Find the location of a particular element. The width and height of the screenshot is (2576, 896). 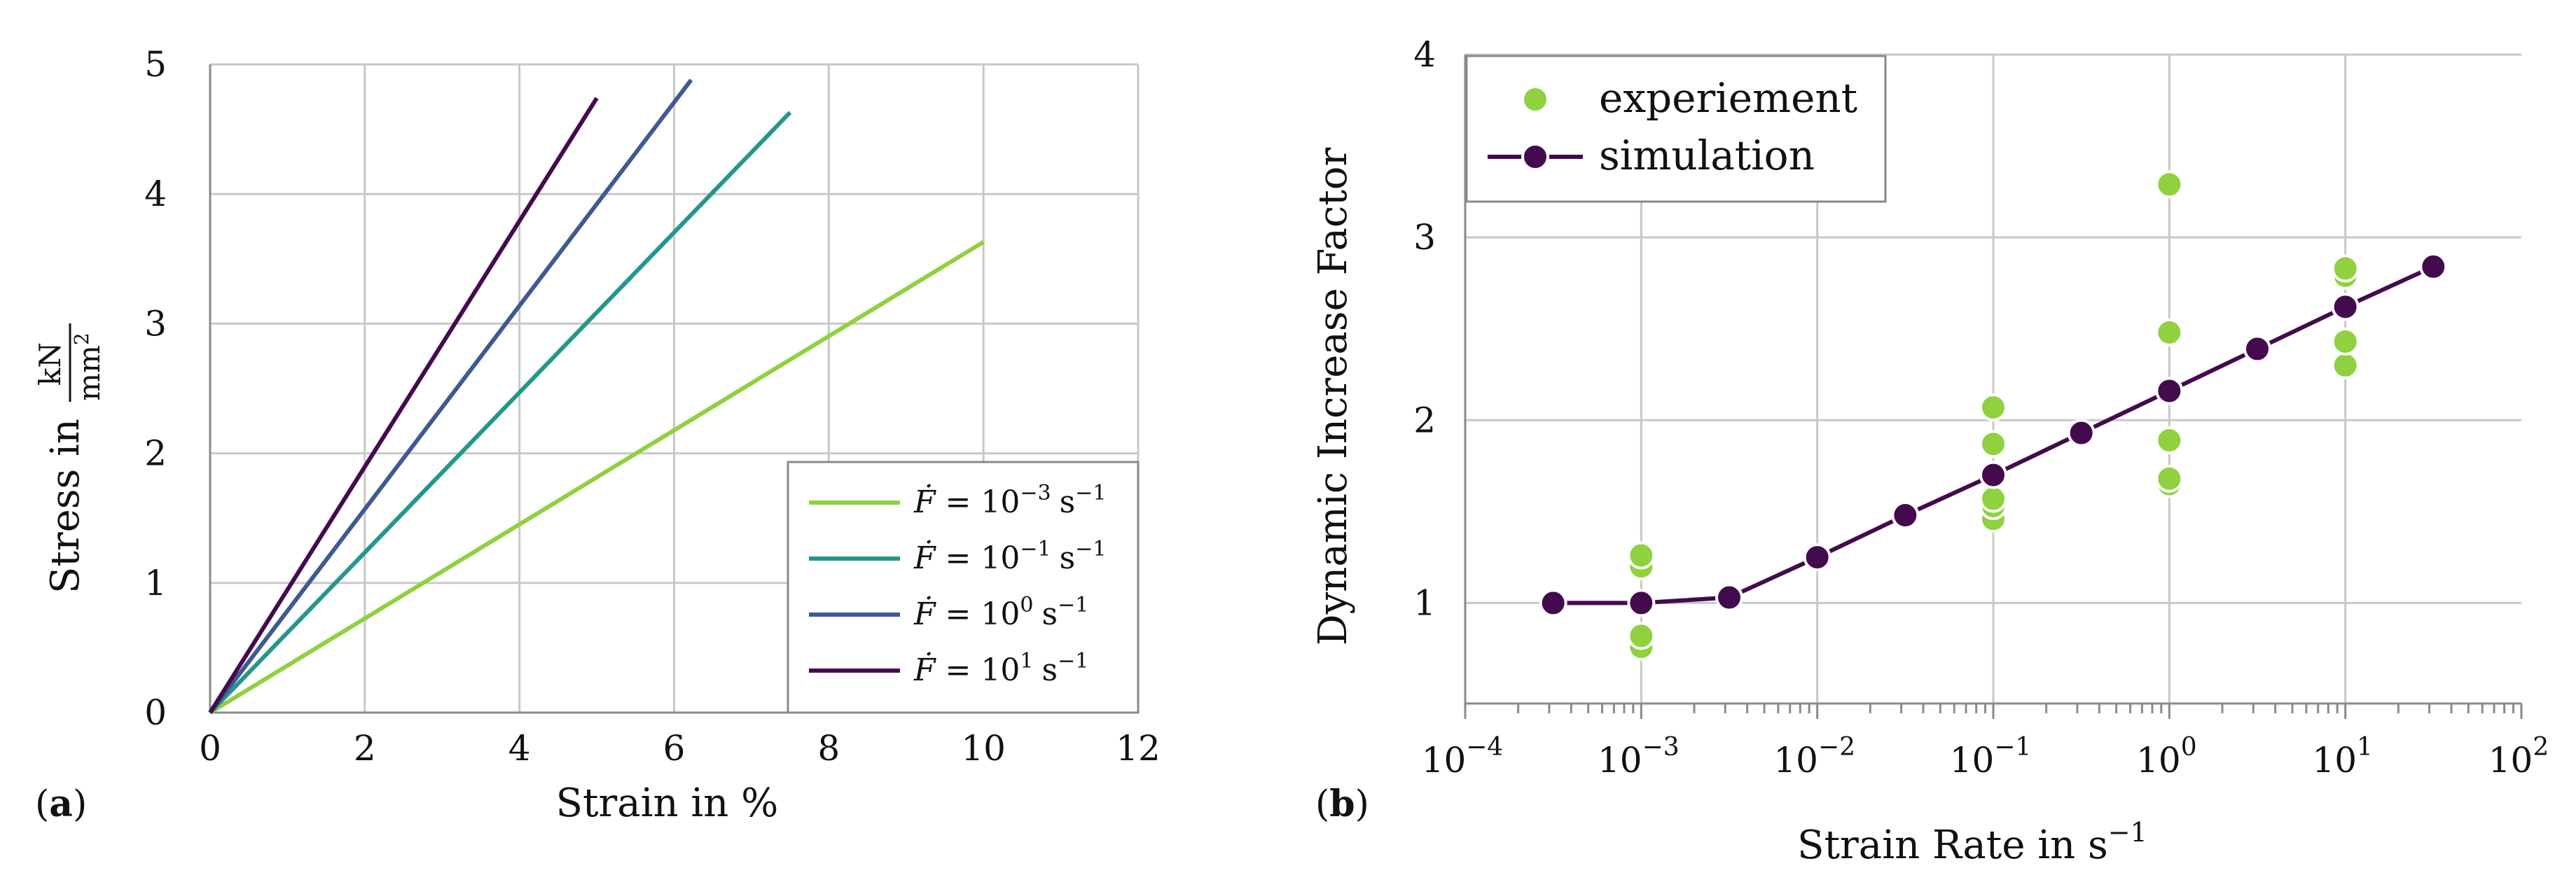

legend: experiement simulation is located at coordinates (1676, 129).